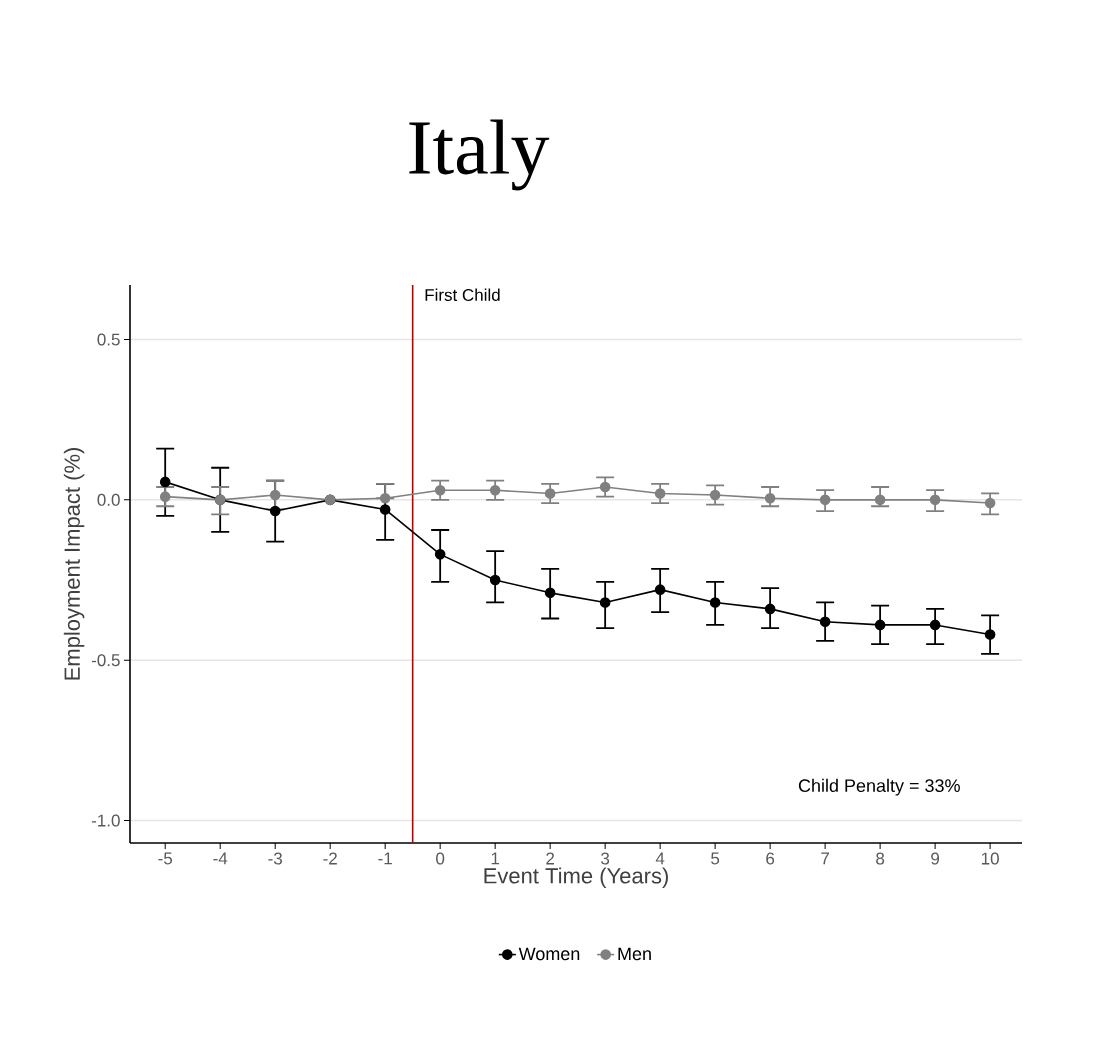 The image size is (1096, 1056). I want to click on y-tick-label: -0.5, so click(105, 660).